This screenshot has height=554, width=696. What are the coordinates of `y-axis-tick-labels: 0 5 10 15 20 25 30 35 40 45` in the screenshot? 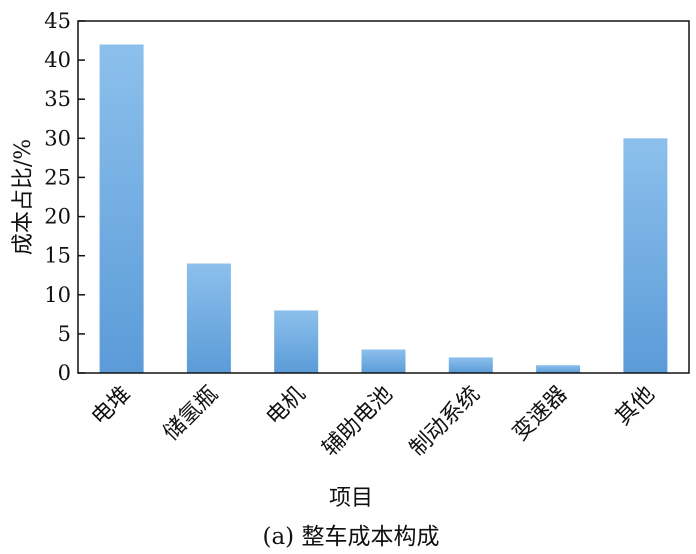 It's located at (57, 197).